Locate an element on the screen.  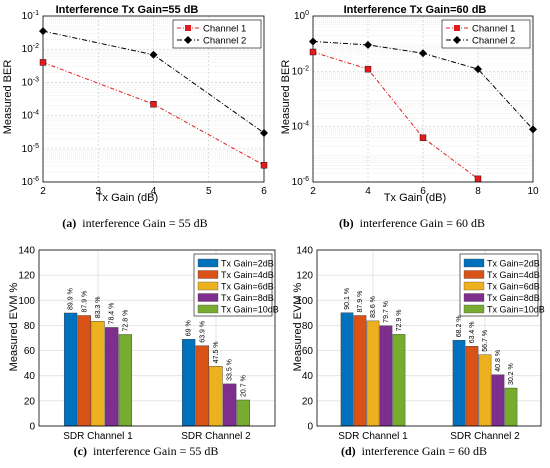
caption-tag: (d) is located at coordinates (348, 451).